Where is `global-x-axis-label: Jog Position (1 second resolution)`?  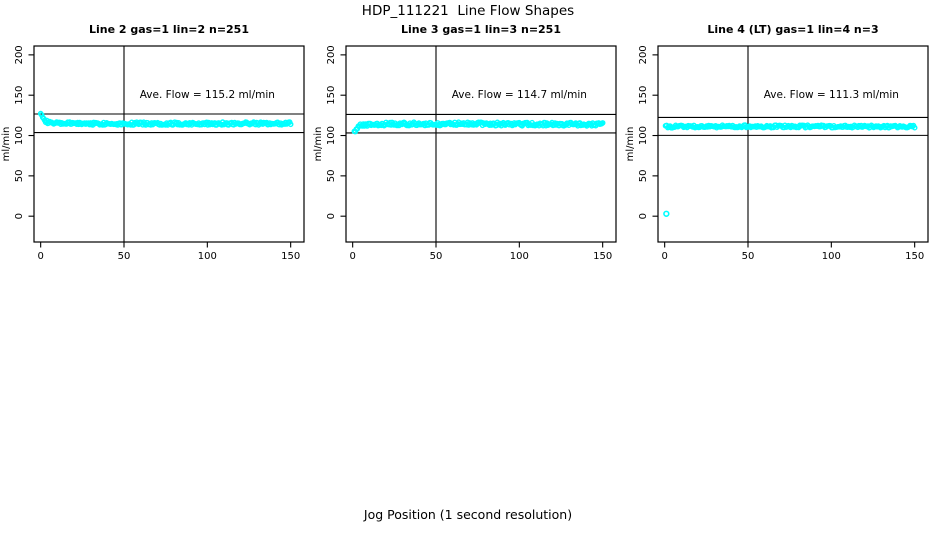 global-x-axis-label: Jog Position (1 second resolution) is located at coordinates (468, 514).